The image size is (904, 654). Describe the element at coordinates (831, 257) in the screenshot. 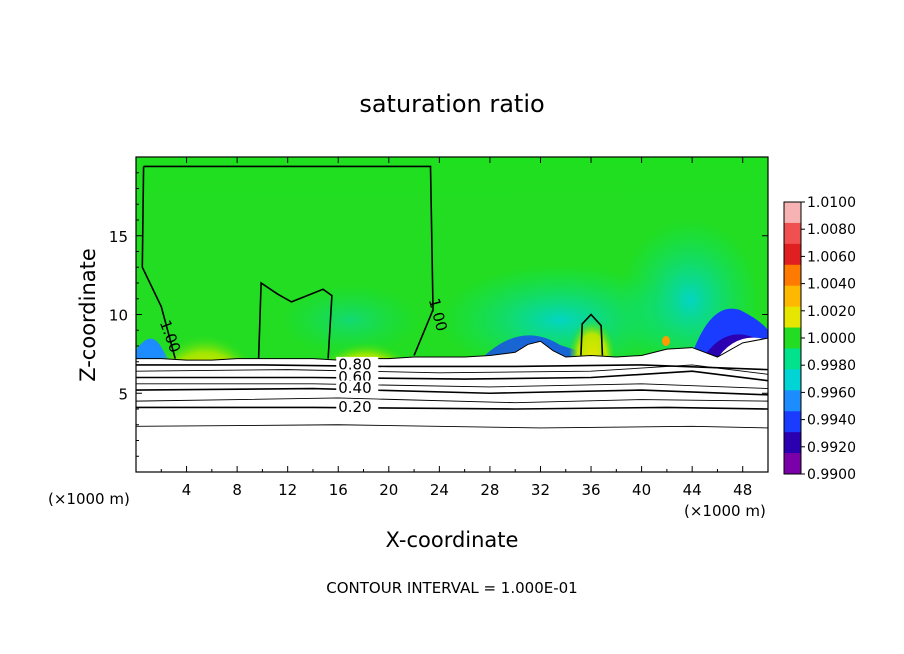

I see `colorbar-label: 1.0060` at that location.